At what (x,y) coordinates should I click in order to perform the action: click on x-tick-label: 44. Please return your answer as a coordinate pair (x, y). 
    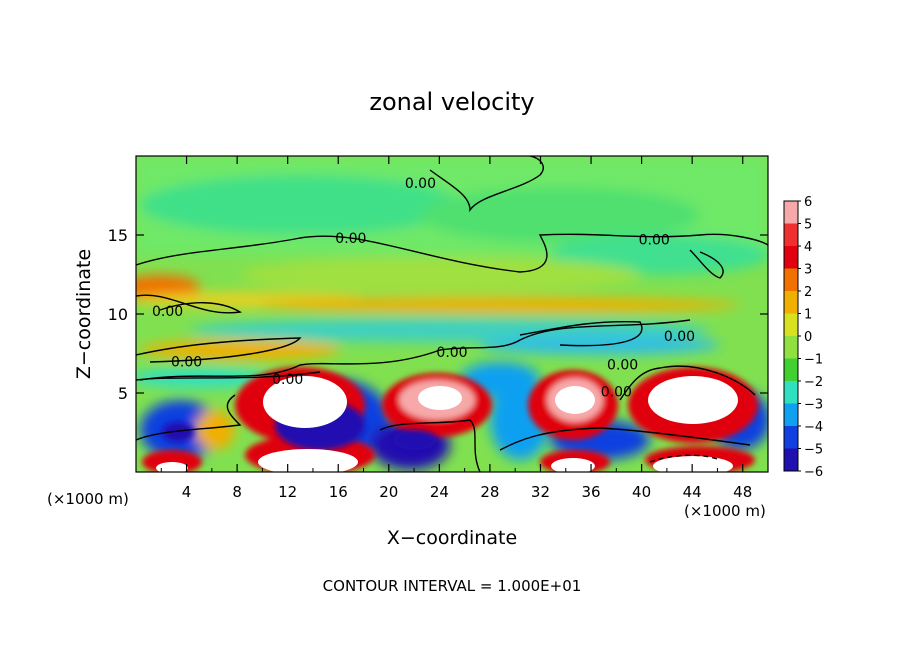
    Looking at the image, I should click on (692, 492).